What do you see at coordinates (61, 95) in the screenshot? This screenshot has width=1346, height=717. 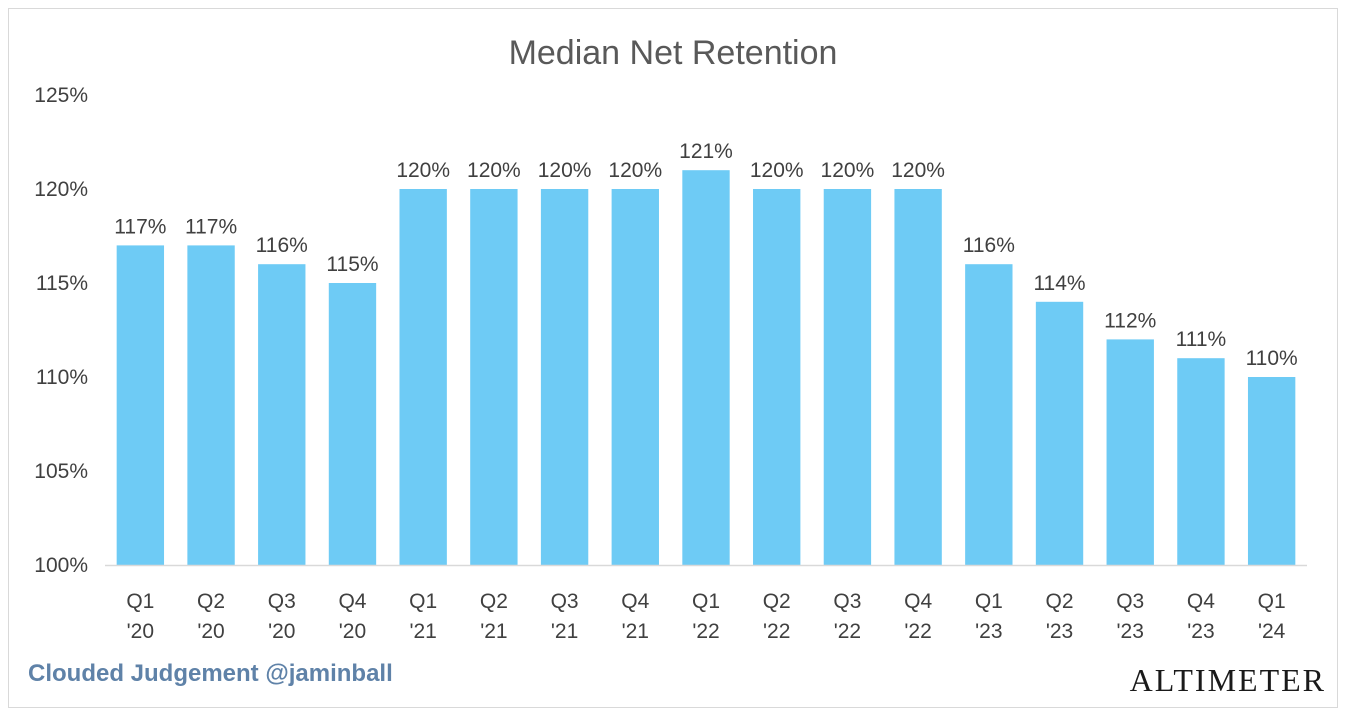 I see `y-tick-label: 125%` at bounding box center [61, 95].